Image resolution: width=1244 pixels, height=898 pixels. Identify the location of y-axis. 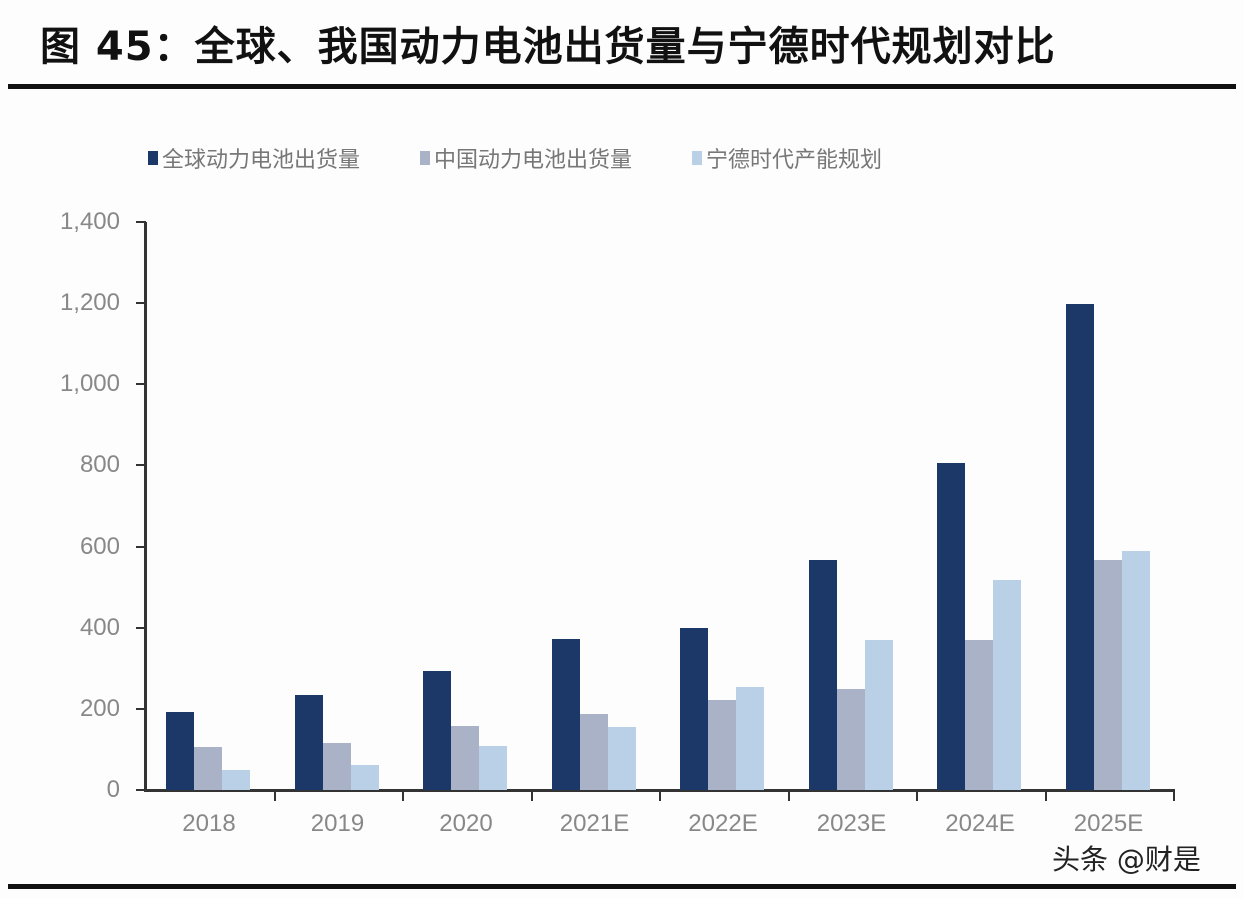
(145, 507).